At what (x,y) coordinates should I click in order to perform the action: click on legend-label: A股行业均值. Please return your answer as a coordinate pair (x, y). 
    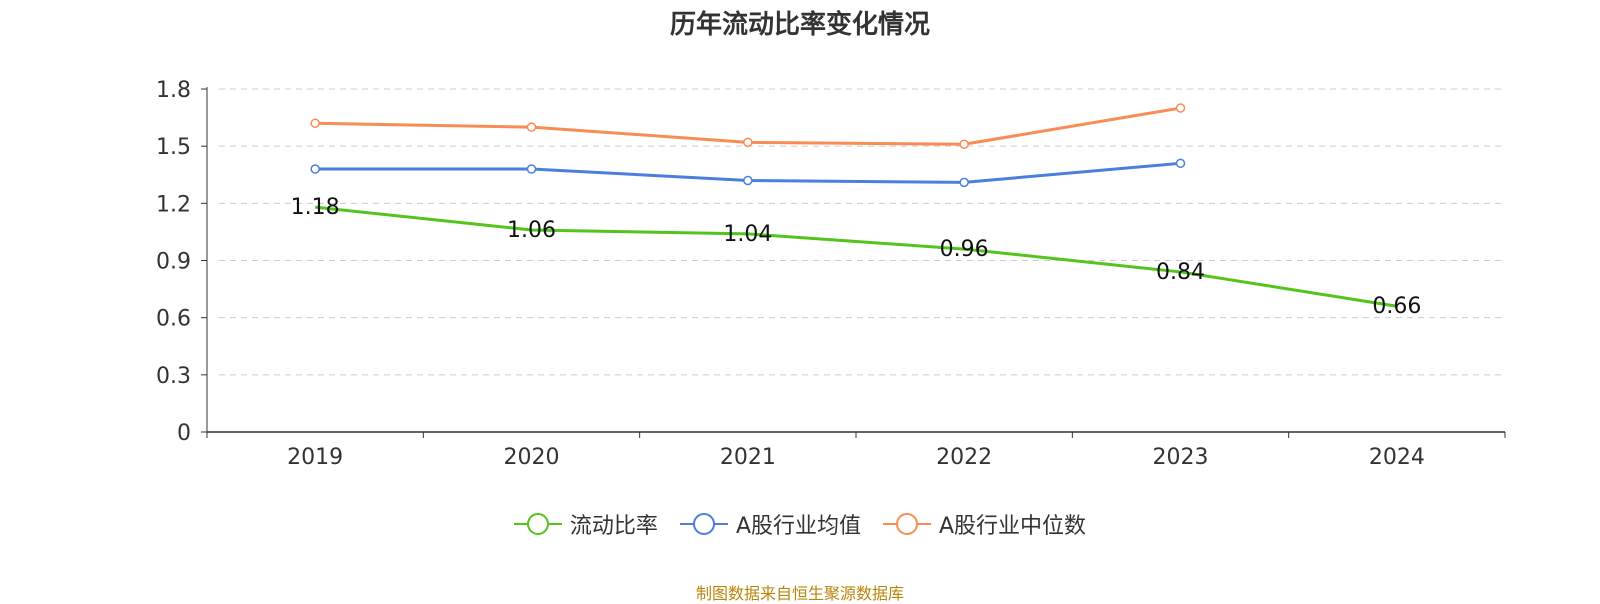
    Looking at the image, I should click on (798, 526).